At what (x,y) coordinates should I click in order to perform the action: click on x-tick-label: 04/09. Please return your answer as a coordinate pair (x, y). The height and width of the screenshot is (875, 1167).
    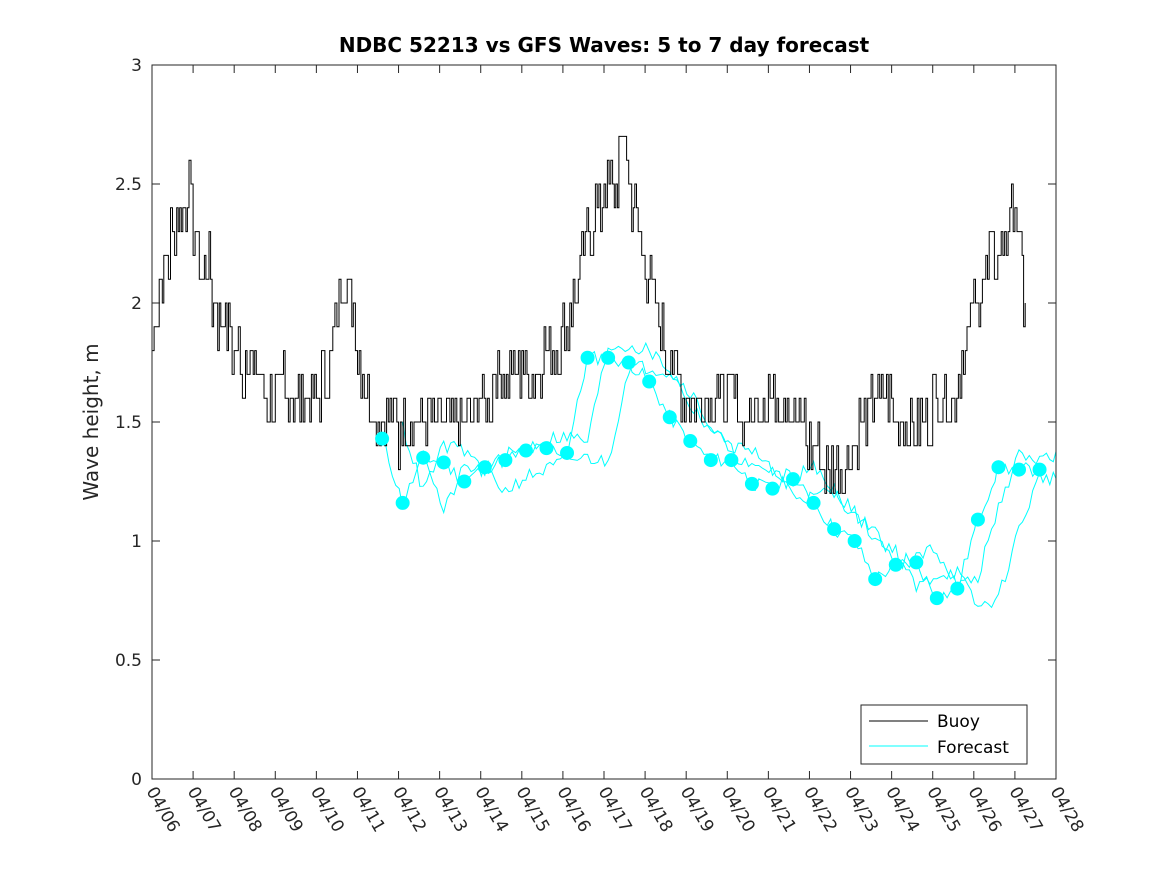
    Looking at the image, I should click on (286, 810).